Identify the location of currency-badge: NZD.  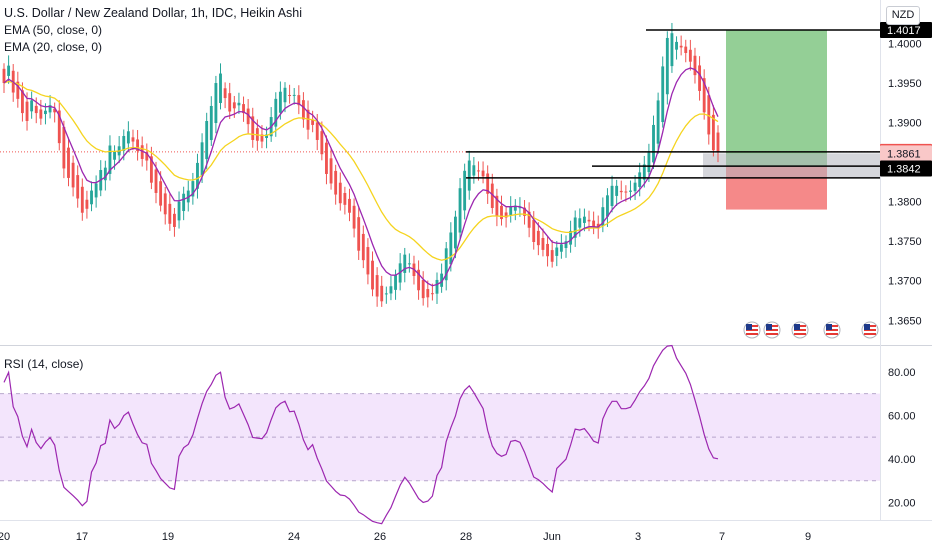
(903, 15).